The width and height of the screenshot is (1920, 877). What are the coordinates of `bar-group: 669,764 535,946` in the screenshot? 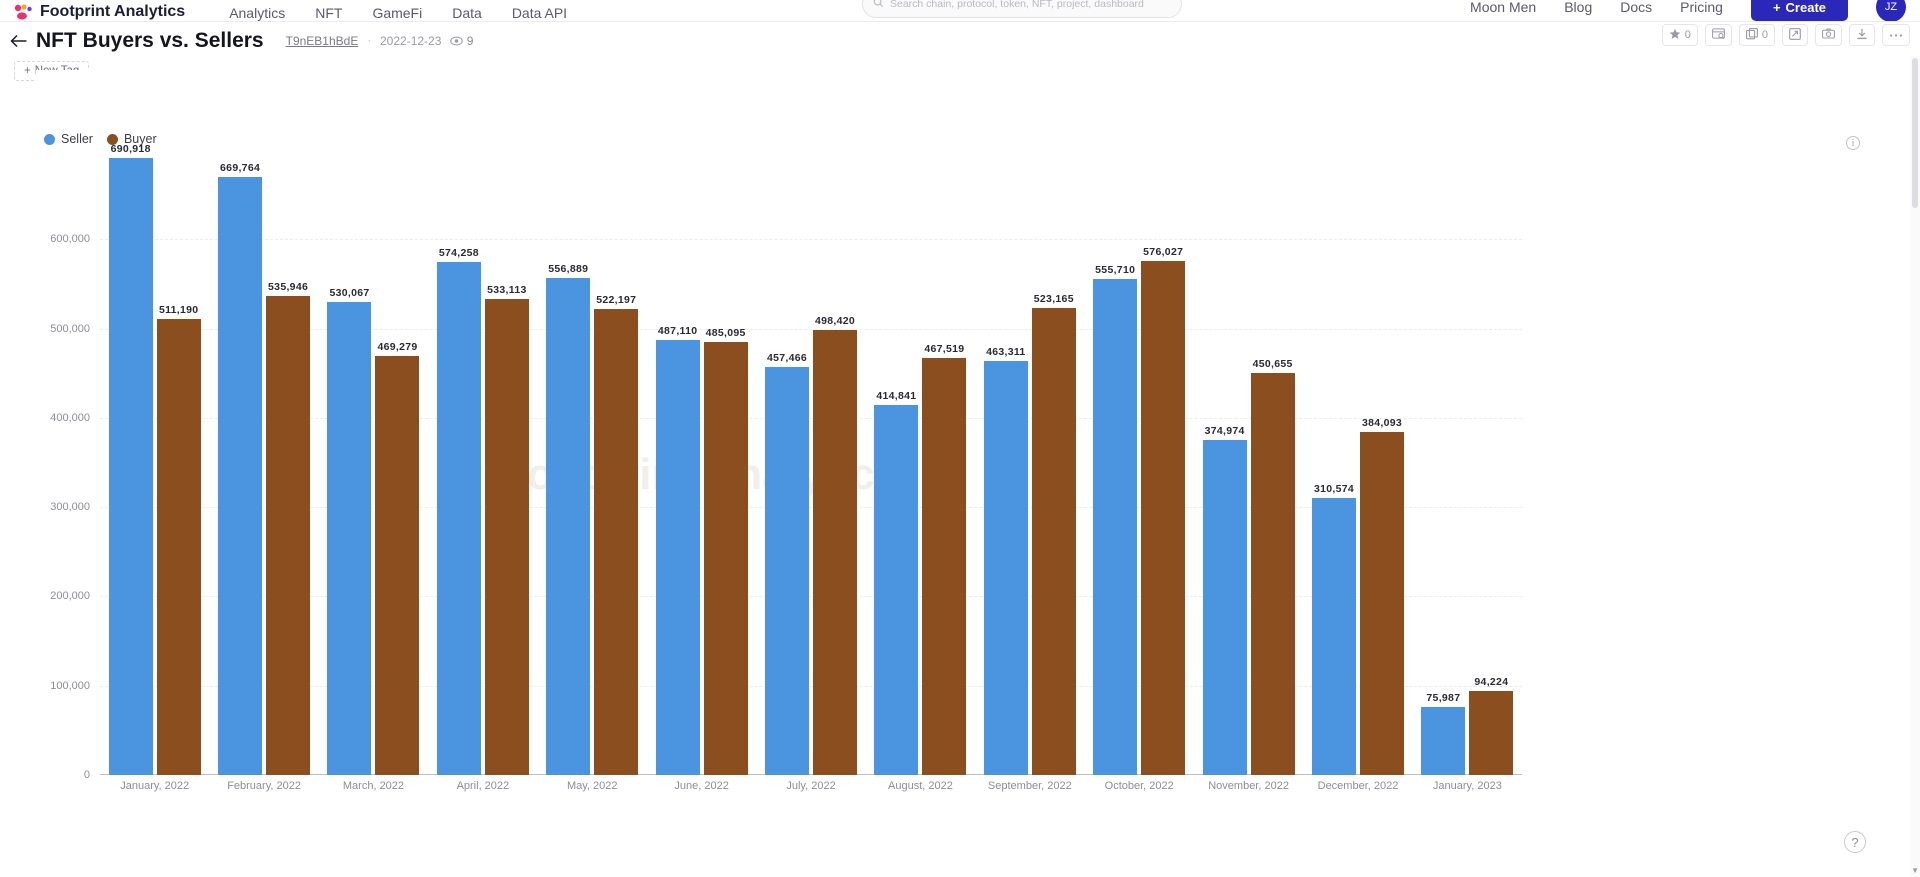 It's located at (263, 462).